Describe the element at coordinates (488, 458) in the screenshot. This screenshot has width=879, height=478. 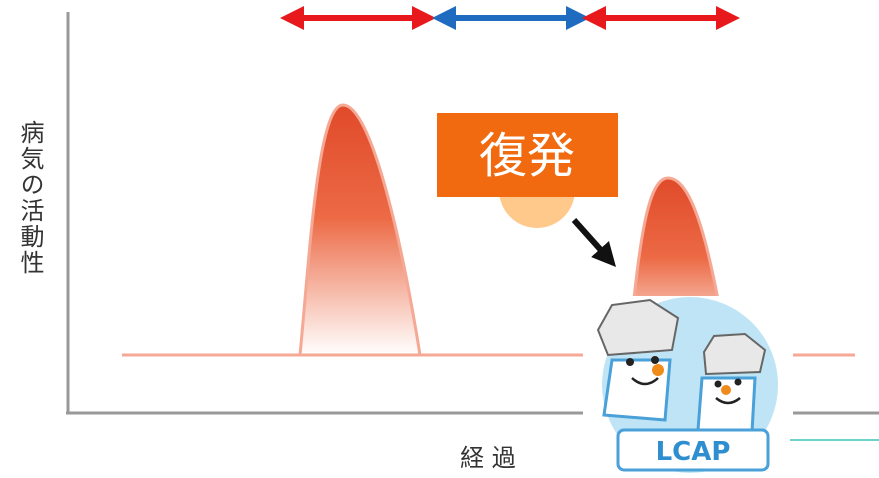
I see `x-axis-label: 経 過` at that location.